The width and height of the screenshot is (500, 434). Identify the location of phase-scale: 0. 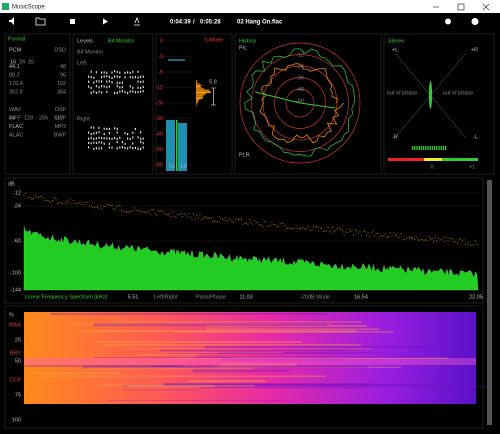
(431, 167).